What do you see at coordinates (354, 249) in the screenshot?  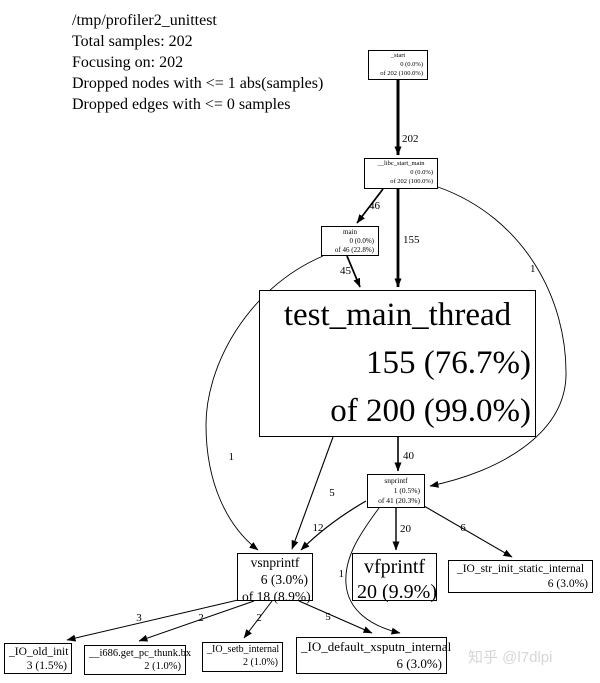 I see `node-sample-count: of 46 (22.8%)` at bounding box center [354, 249].